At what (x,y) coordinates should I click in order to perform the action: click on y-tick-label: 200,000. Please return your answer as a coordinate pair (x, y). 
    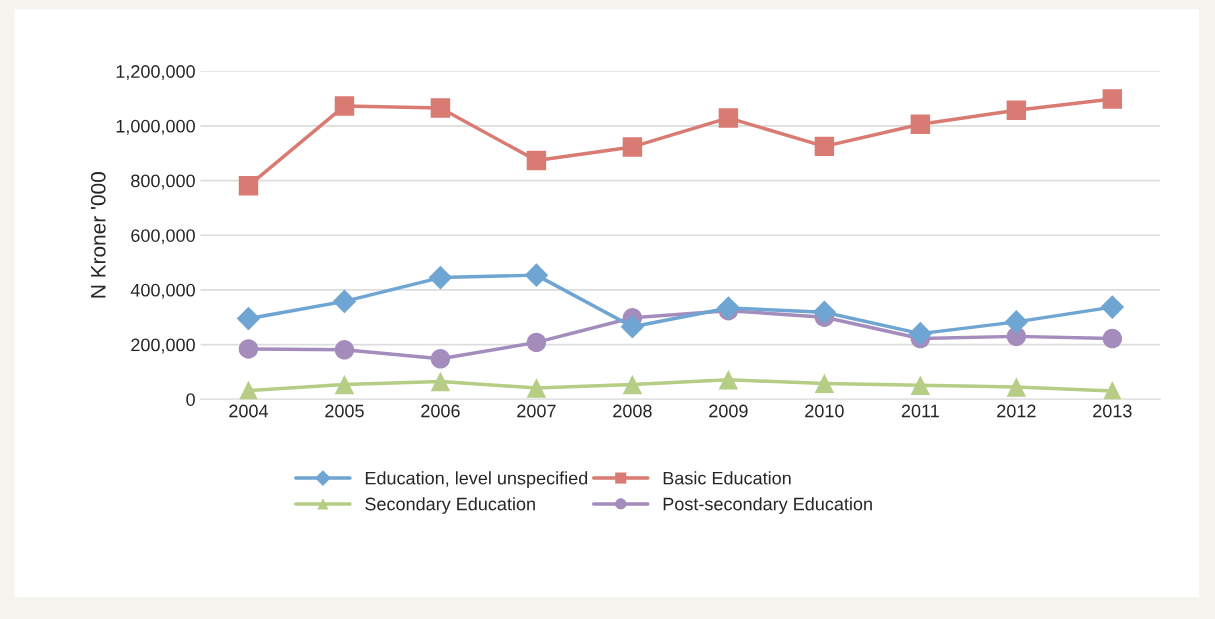
    Looking at the image, I should click on (163, 346).